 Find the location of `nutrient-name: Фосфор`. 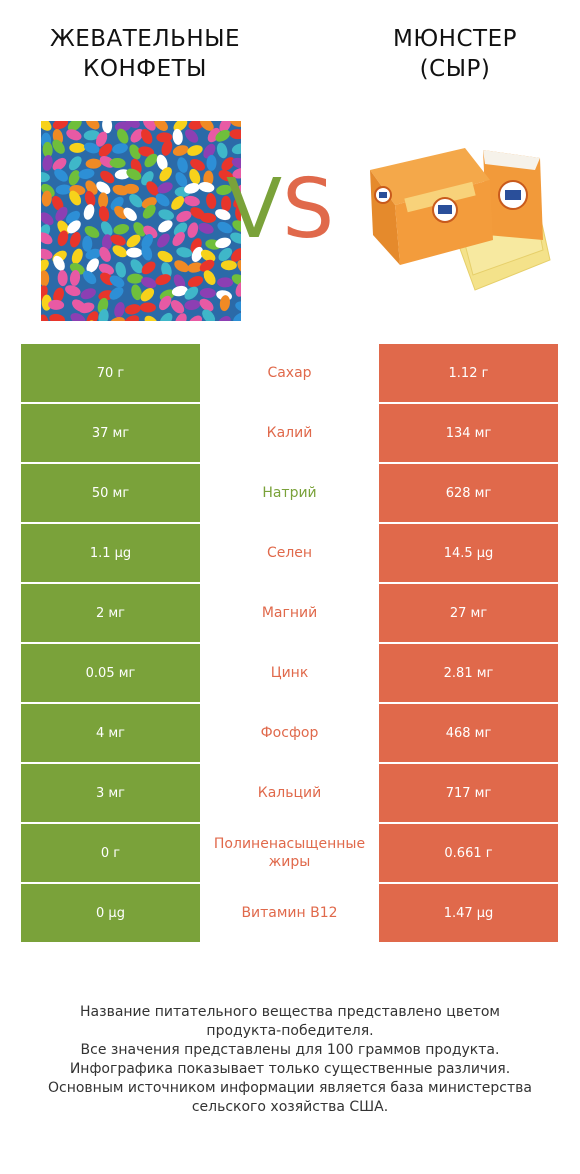

nutrient-name: Фосфор is located at coordinates (289, 733).